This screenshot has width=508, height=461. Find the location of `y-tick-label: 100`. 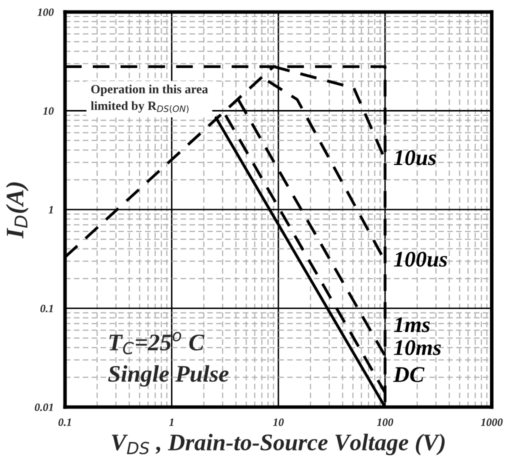

y-tick-label: 100 is located at coordinates (46, 12).